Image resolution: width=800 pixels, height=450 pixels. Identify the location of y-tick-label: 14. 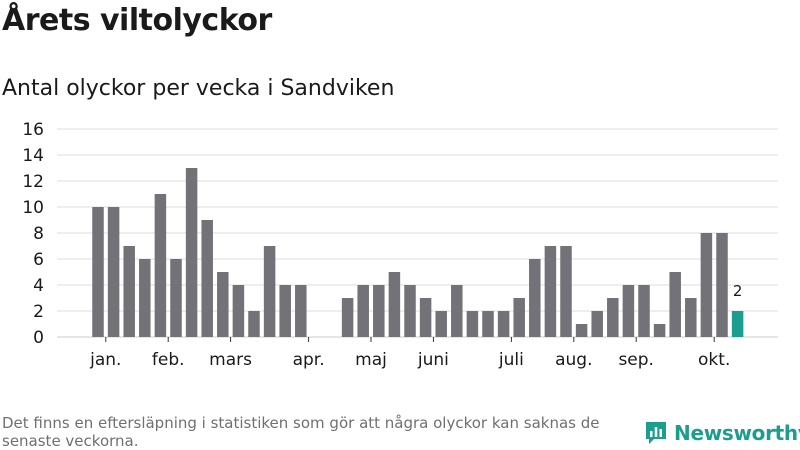
(33, 156).